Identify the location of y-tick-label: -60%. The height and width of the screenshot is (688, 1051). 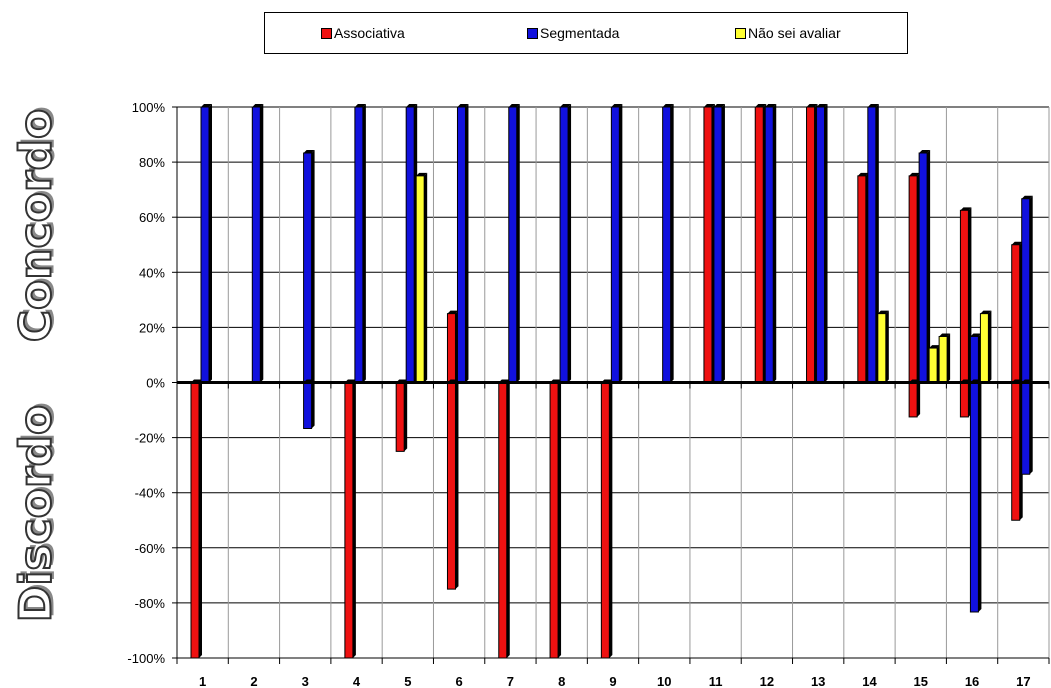
(150, 548).